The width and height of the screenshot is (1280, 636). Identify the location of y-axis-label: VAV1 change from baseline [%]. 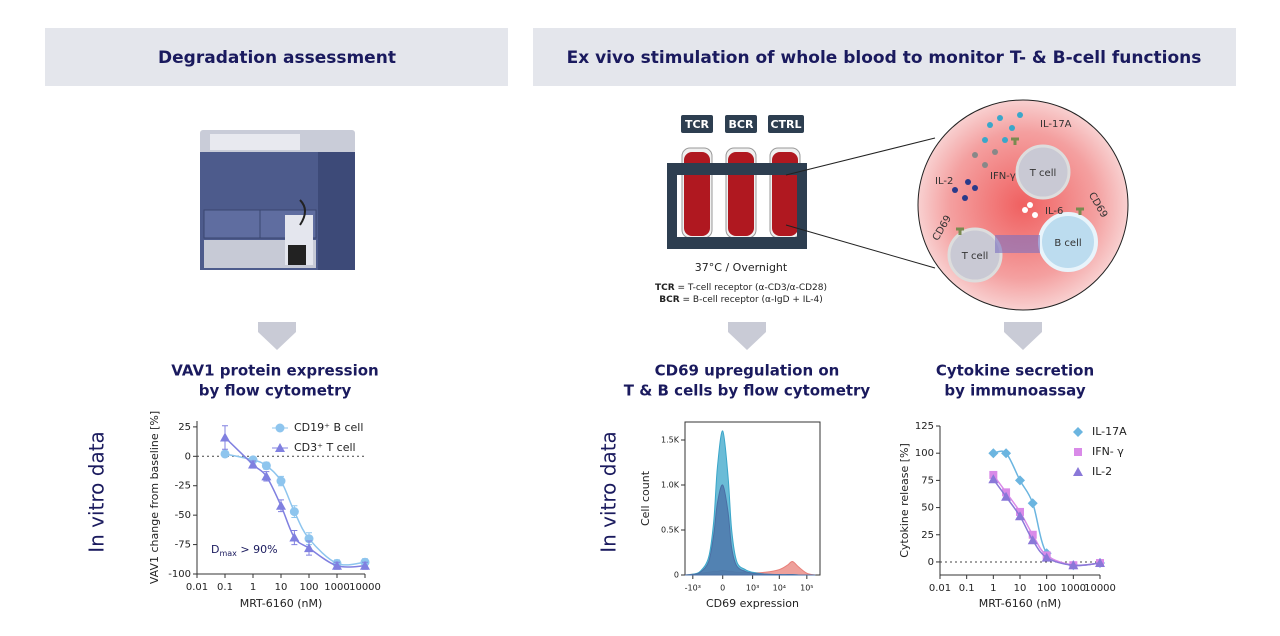
(154, 497).